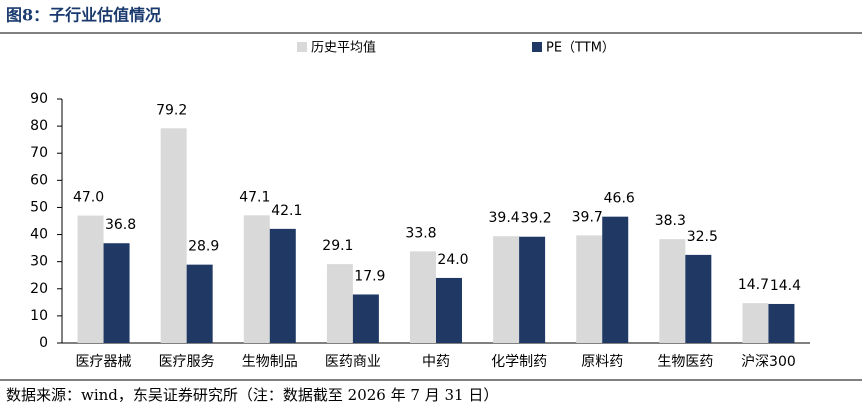 This screenshot has width=862, height=412. I want to click on value-label: 32.5, so click(702, 237).